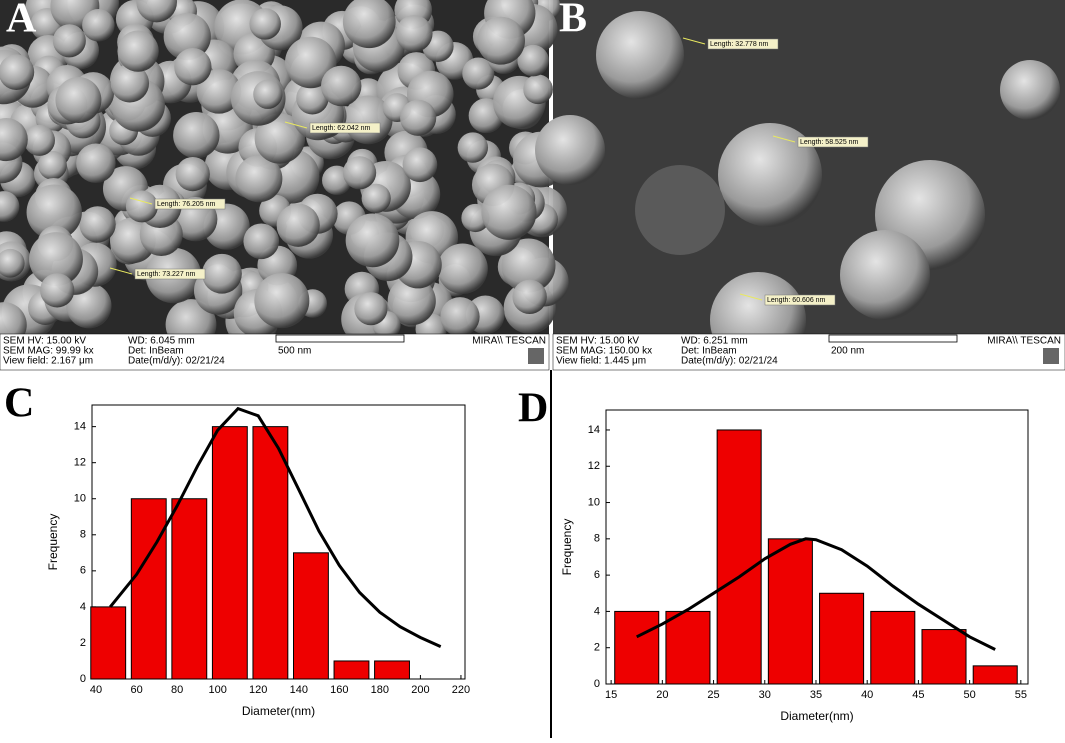 This screenshot has height=743, width=1065. Describe the element at coordinates (166, 274) in the screenshot. I see `measure-label: Length: 73.227 nm` at that location.